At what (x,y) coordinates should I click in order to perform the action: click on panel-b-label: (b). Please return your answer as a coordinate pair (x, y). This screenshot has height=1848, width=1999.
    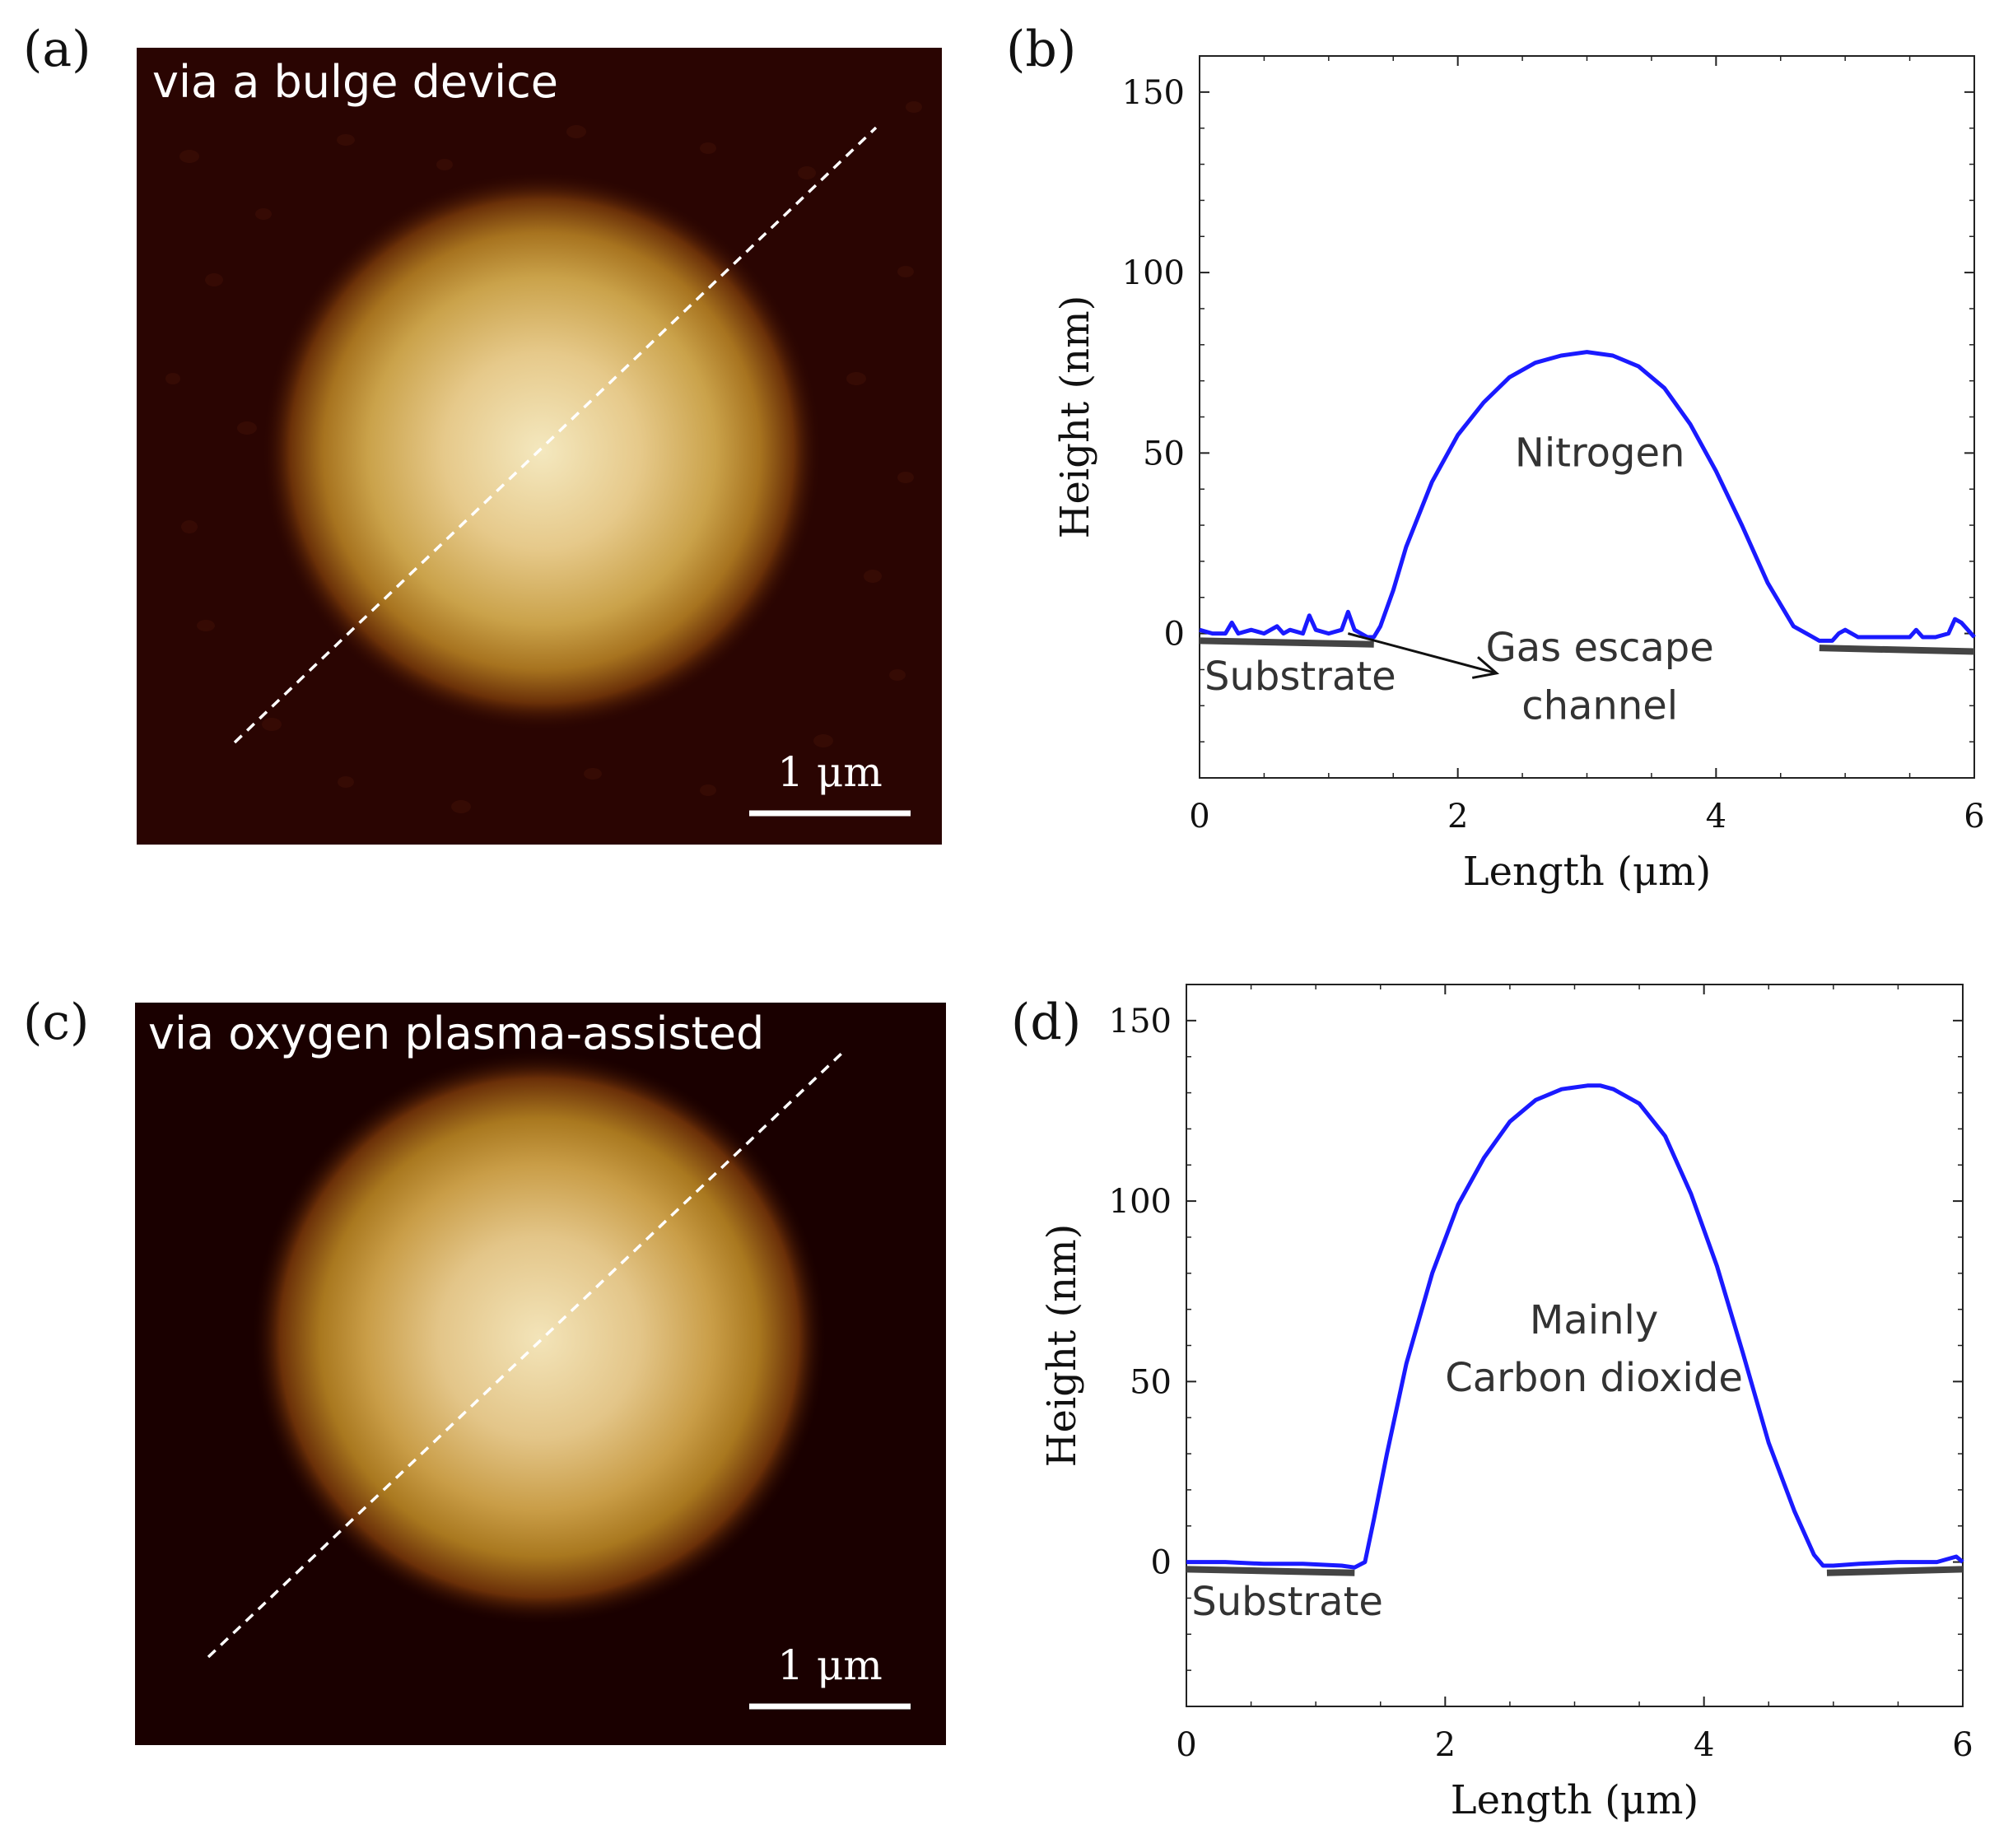
    Looking at the image, I should click on (1041, 49).